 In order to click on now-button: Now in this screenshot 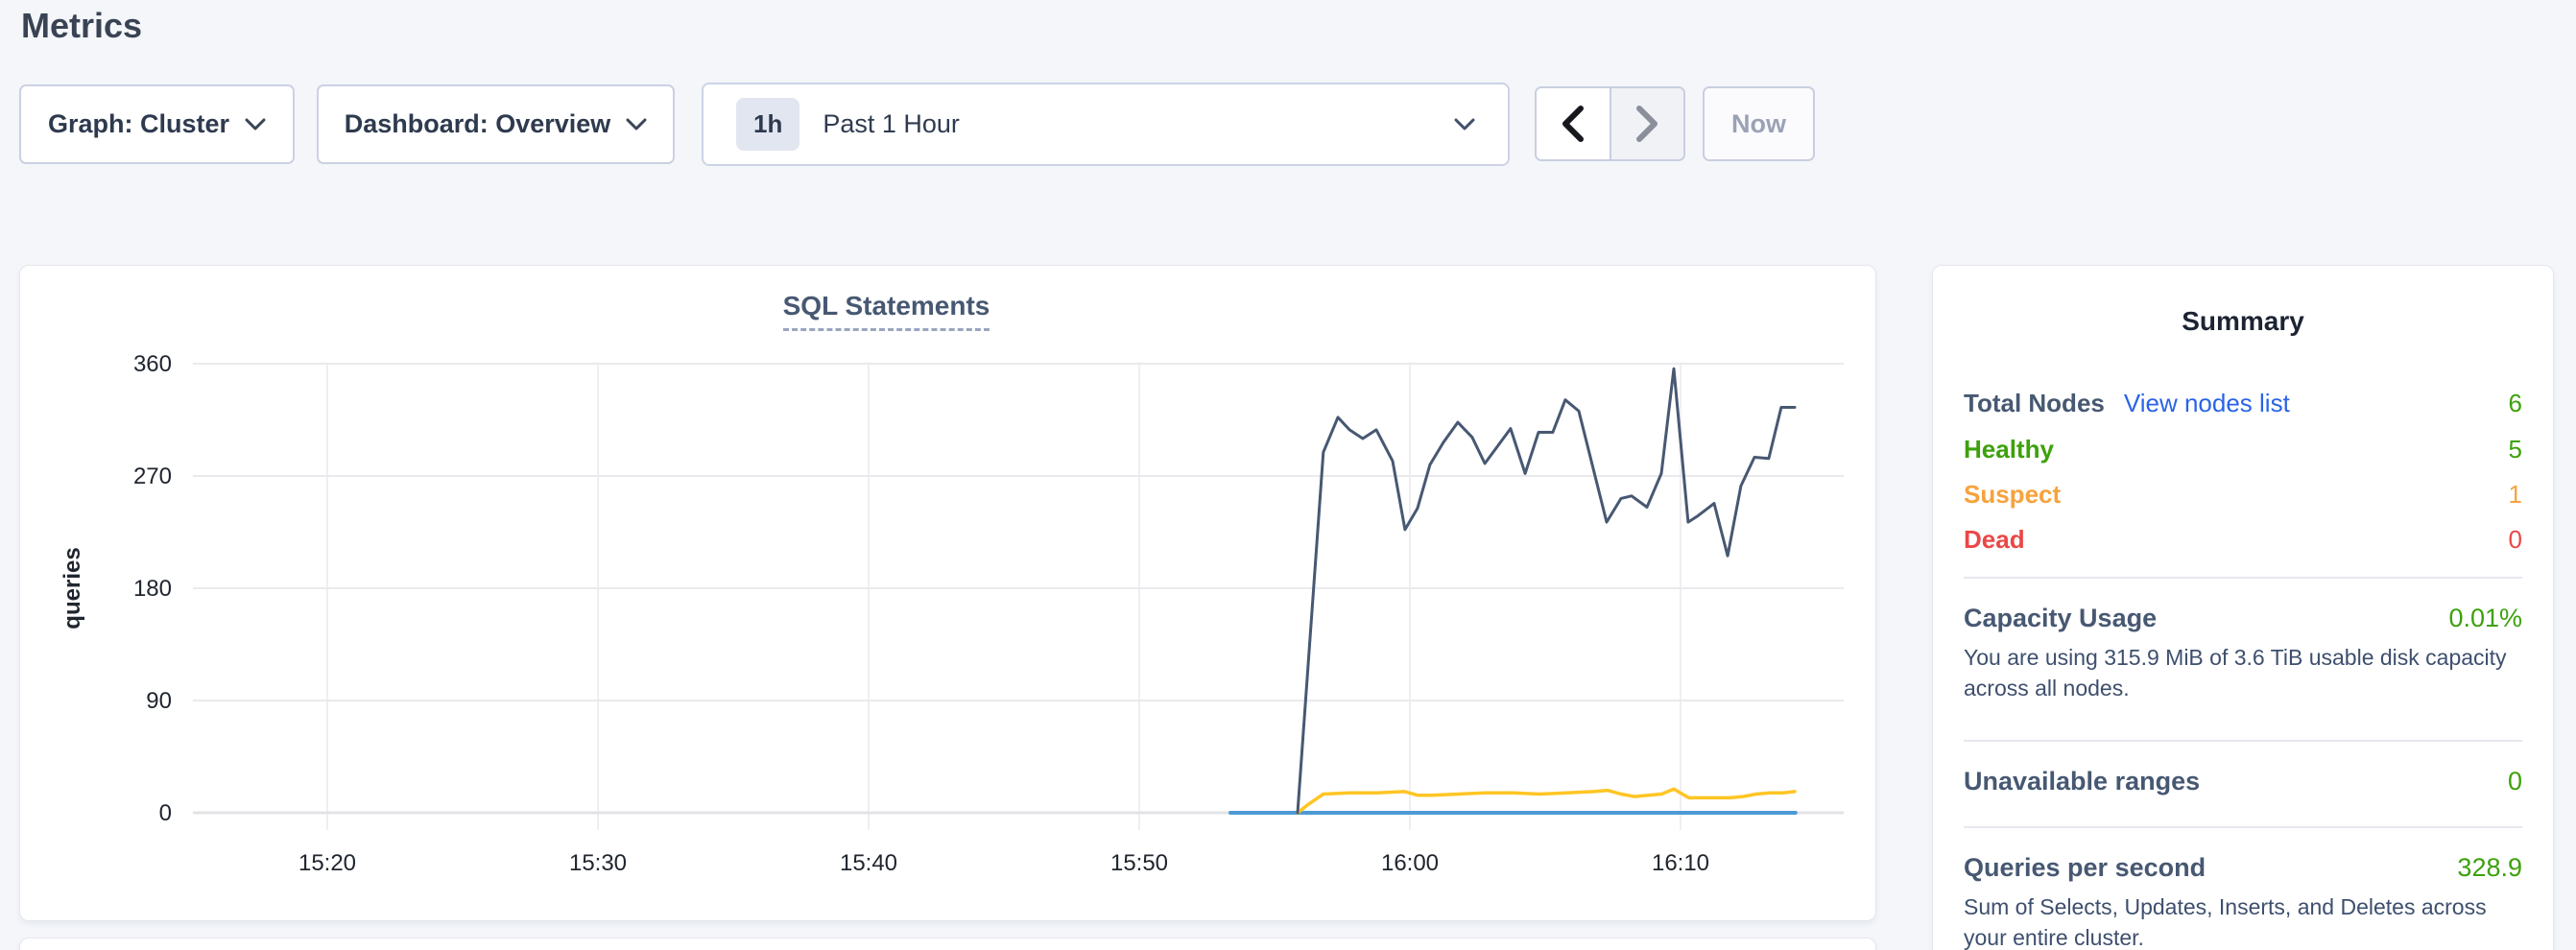, I will do `click(1759, 123)`.